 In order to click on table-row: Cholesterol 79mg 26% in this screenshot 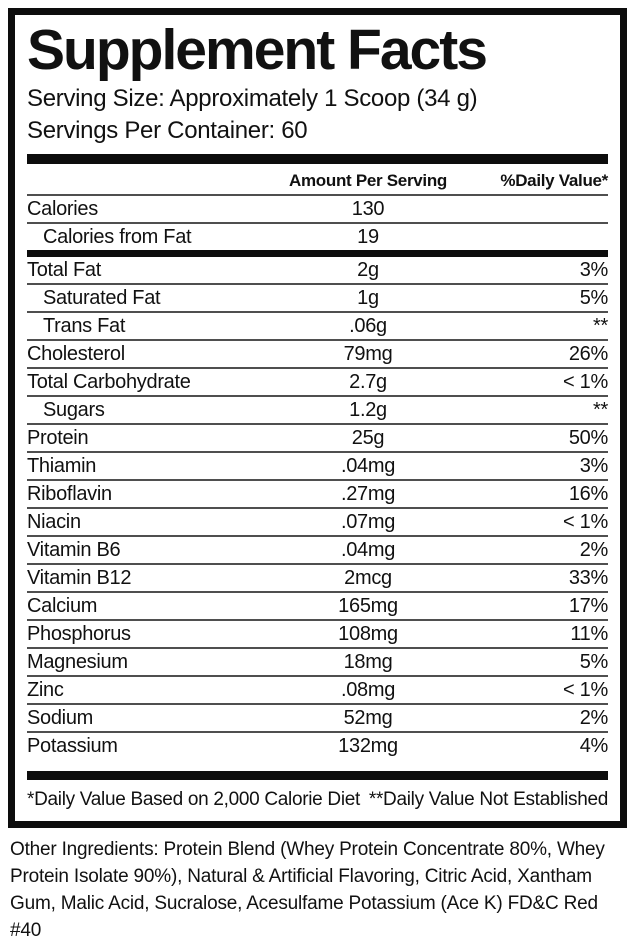, I will do `click(317, 355)`.